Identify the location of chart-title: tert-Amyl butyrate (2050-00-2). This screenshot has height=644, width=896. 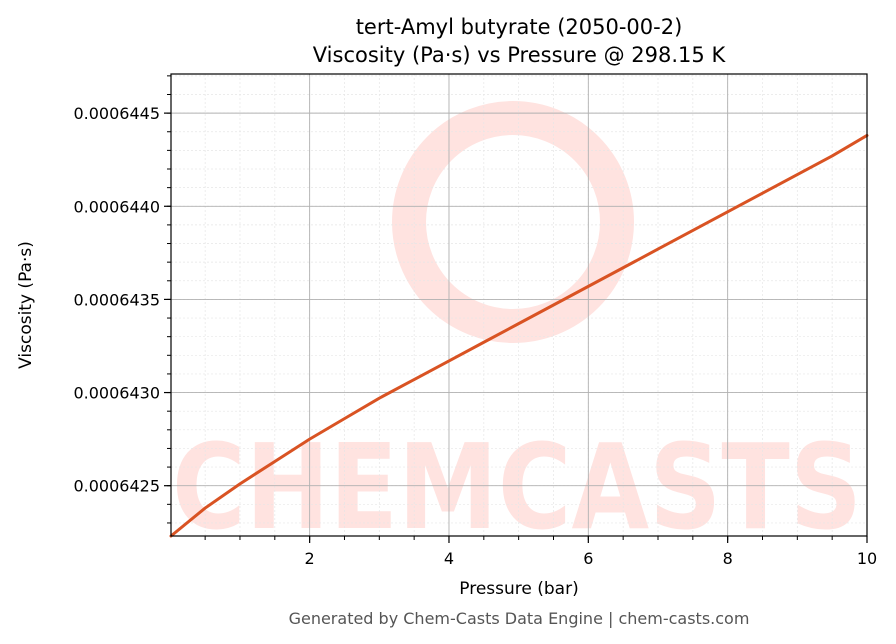
(519, 27).